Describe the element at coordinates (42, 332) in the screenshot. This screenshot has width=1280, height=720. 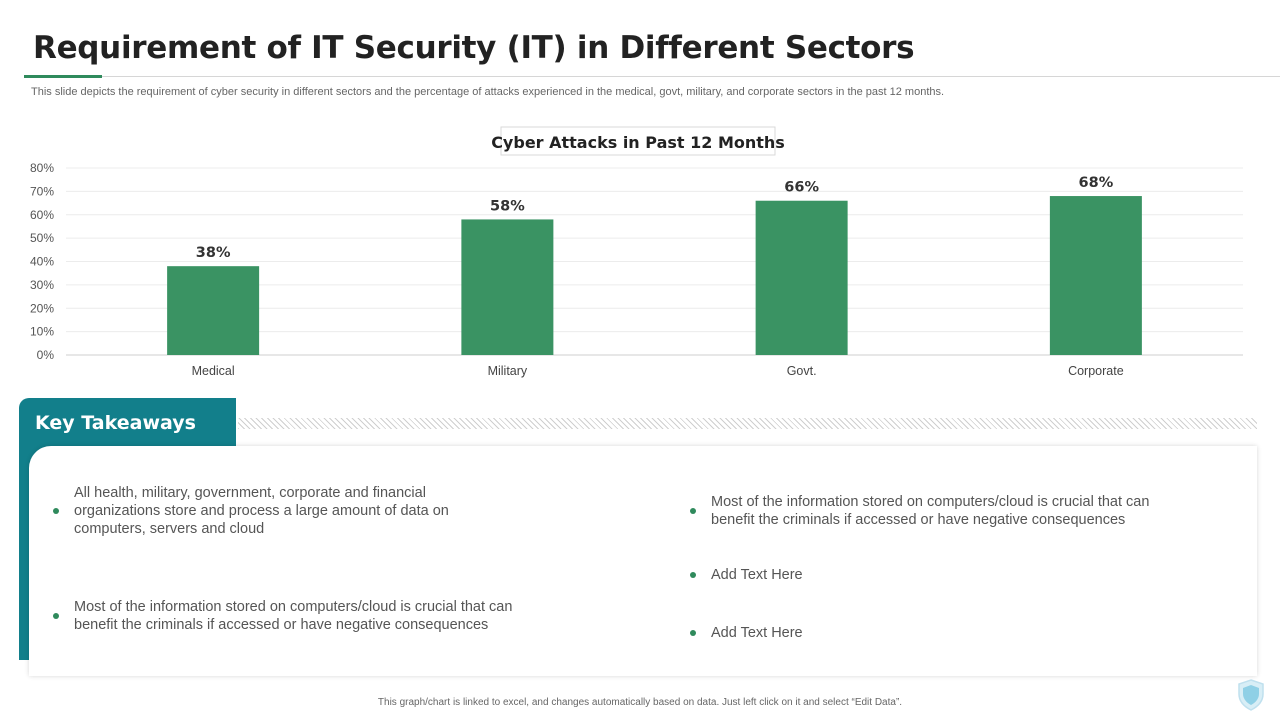
I see `y-tick-label: 10%` at that location.